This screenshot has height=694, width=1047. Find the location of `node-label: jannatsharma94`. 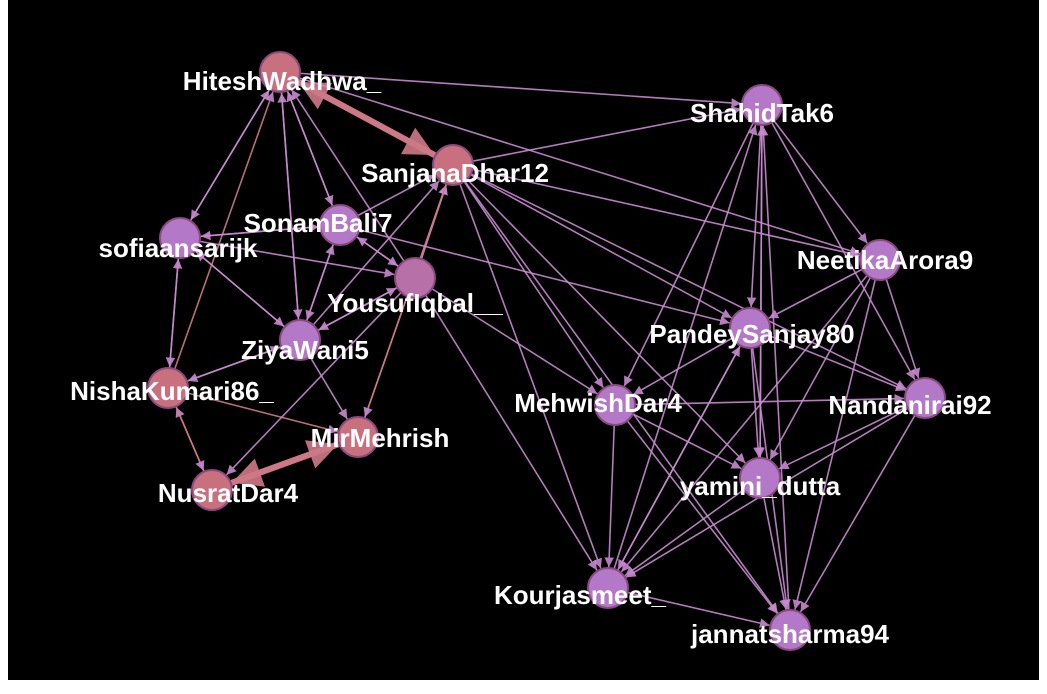

node-label: jannatsharma94 is located at coordinates (790, 634).